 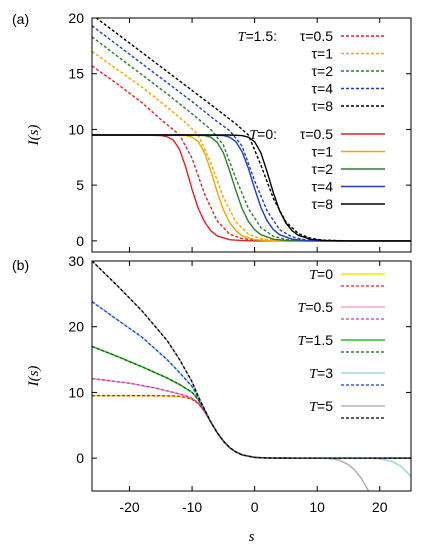 What do you see at coordinates (255, 507) in the screenshot?
I see `x-tick-label: 0` at bounding box center [255, 507].